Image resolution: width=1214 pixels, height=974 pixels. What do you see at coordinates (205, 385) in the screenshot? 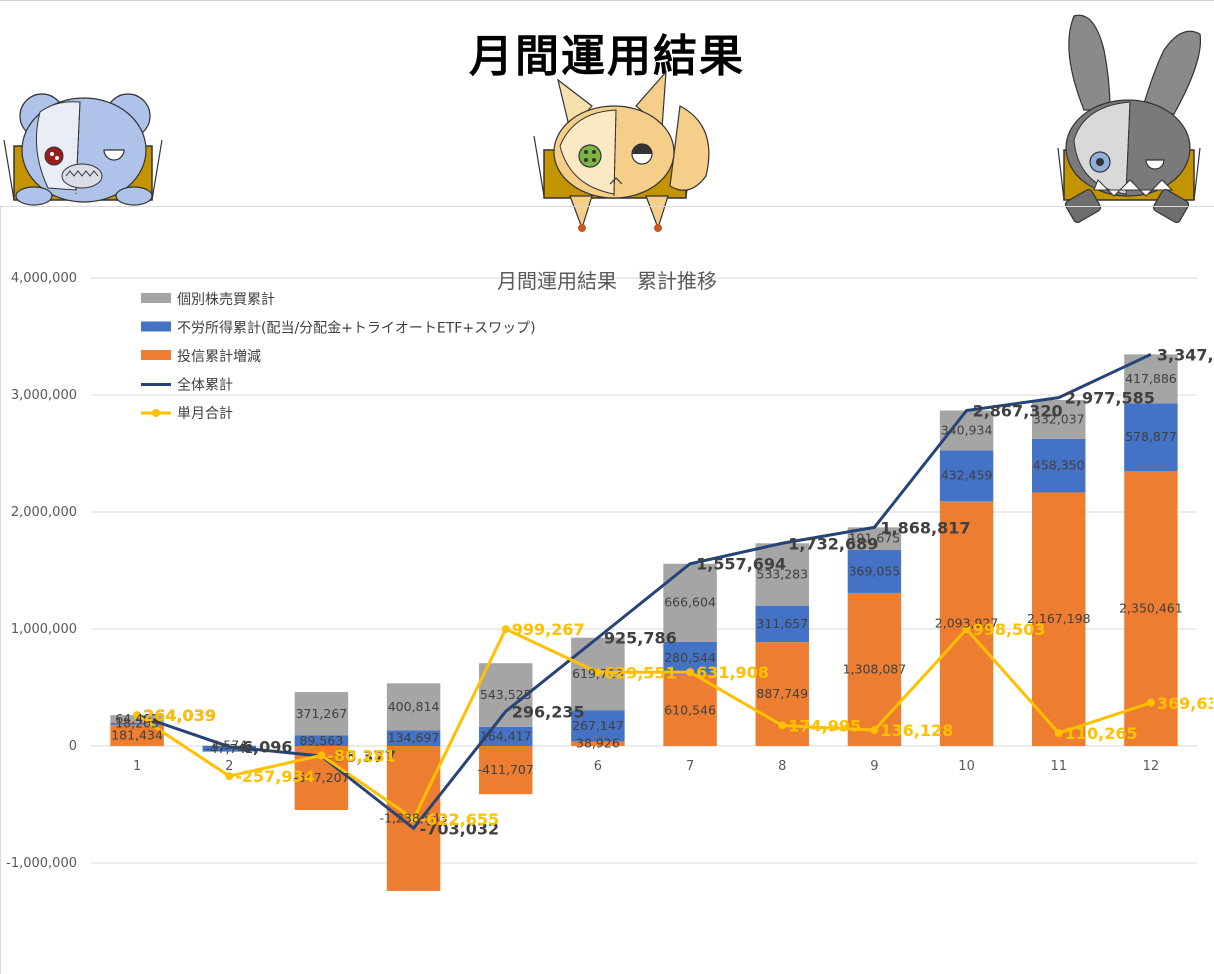
I see `legend-label: 全体累計` at bounding box center [205, 385].